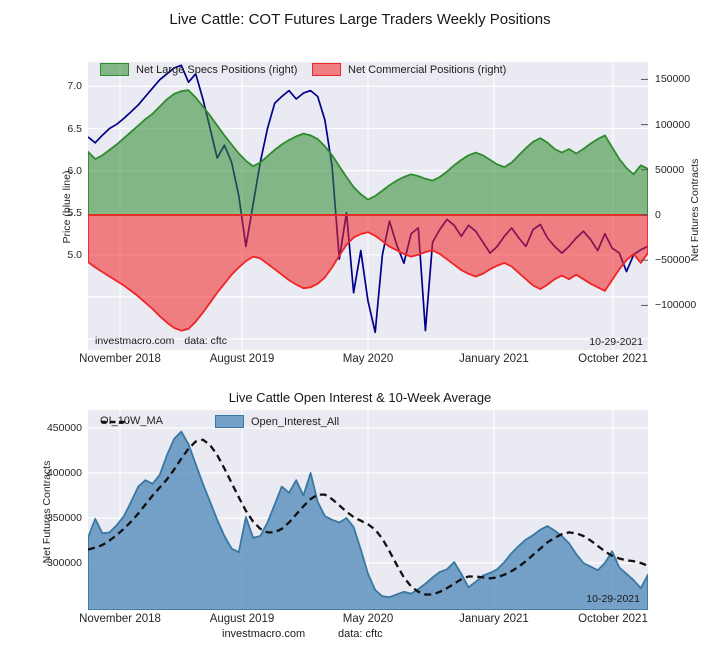 Image resolution: width=720 pixels, height=660 pixels. Describe the element at coordinates (427, 69) in the screenshot. I see `net-commercial-legend-label: Net Commercial Positions (right)` at that location.